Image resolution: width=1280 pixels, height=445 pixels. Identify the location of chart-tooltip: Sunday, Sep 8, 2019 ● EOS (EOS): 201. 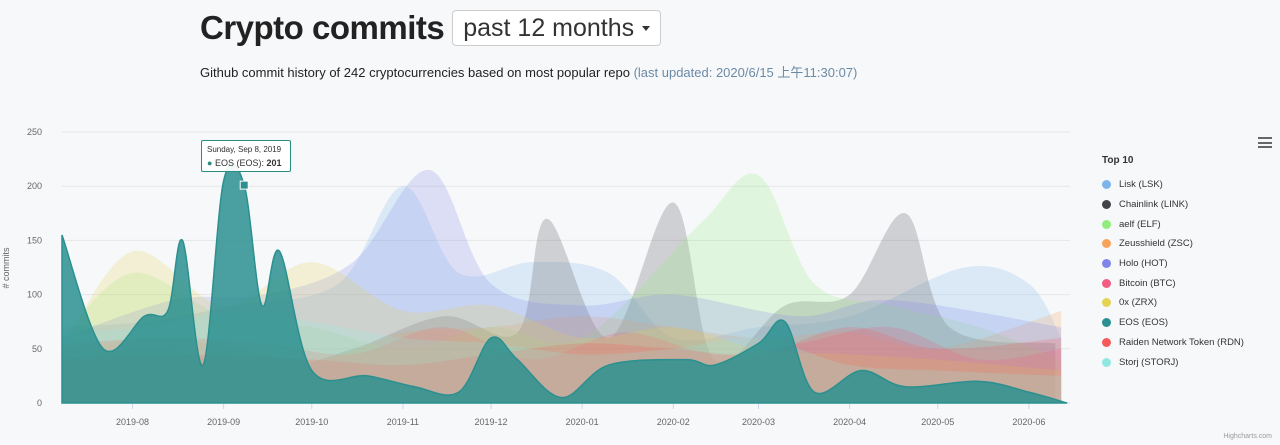
(246, 156).